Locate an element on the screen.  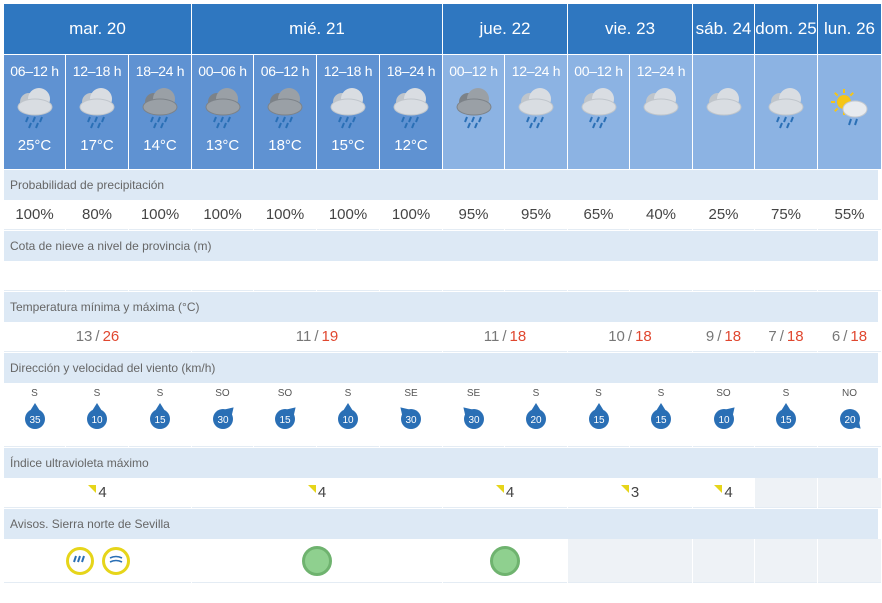
uv-value: 3 is located at coordinates (635, 492).